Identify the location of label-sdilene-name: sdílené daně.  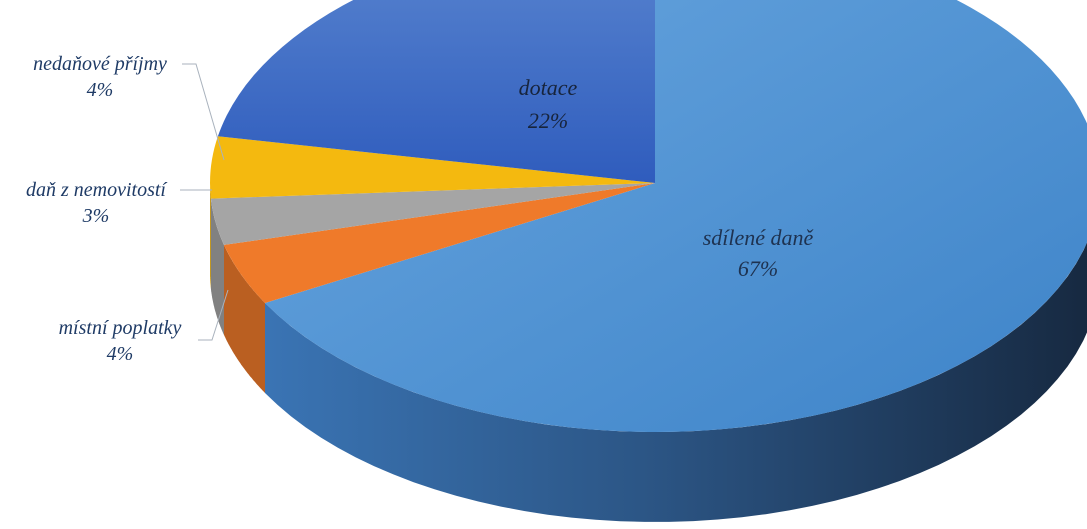
(758, 237).